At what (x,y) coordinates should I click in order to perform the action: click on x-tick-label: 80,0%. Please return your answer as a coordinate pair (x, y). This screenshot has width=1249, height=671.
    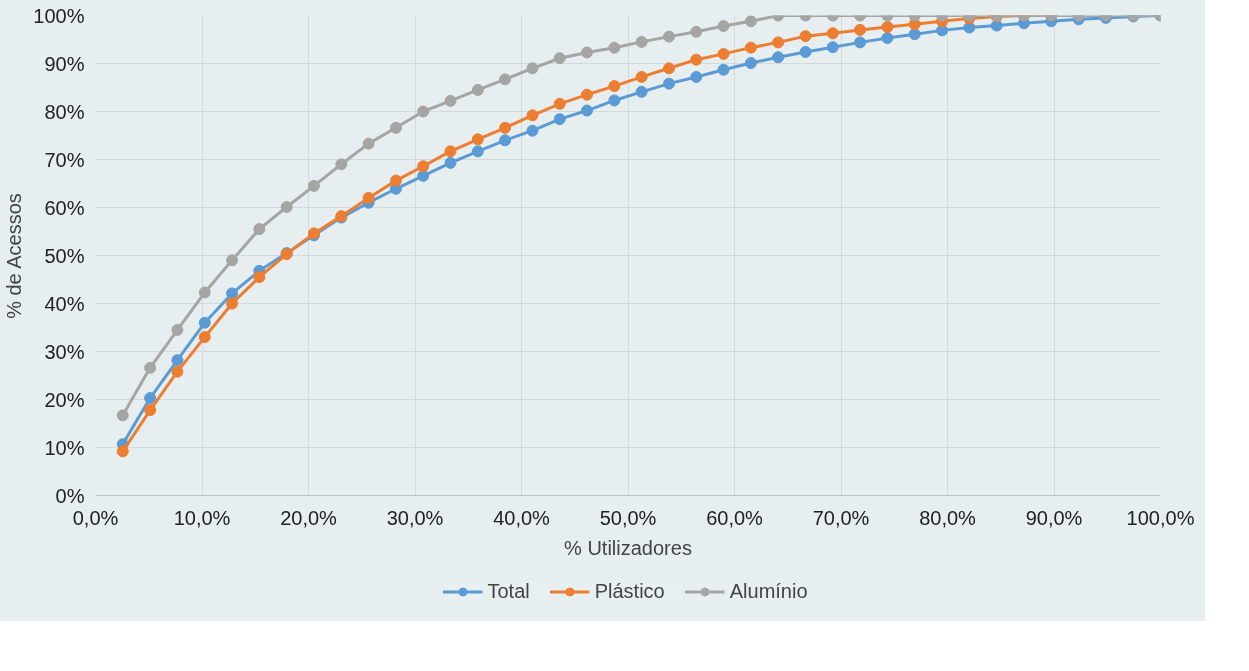
    Looking at the image, I should click on (948, 517).